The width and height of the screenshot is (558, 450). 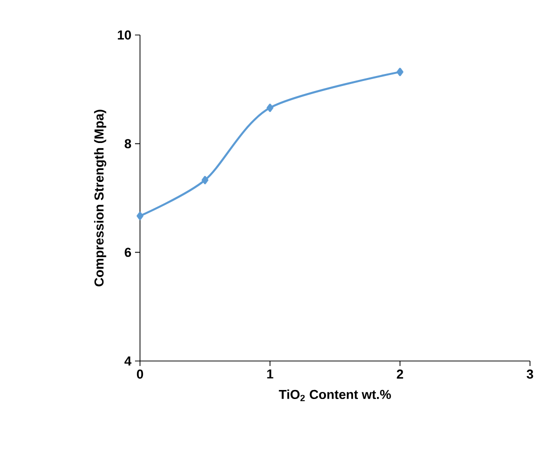 I want to click on y-tick-label: 6, so click(x=128, y=252).